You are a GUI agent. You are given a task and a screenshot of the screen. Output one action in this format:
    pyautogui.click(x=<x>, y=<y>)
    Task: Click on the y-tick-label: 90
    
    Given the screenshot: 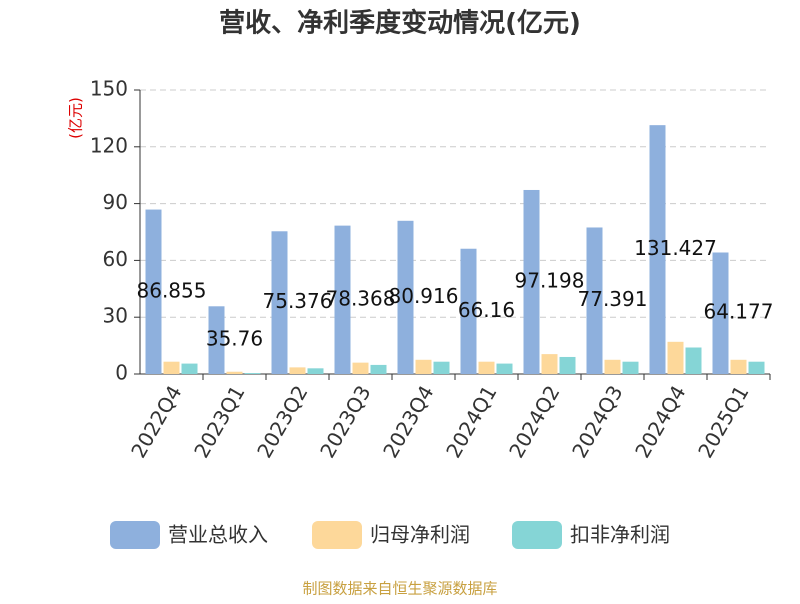 What is the action you would take?
    pyautogui.click(x=115, y=202)
    